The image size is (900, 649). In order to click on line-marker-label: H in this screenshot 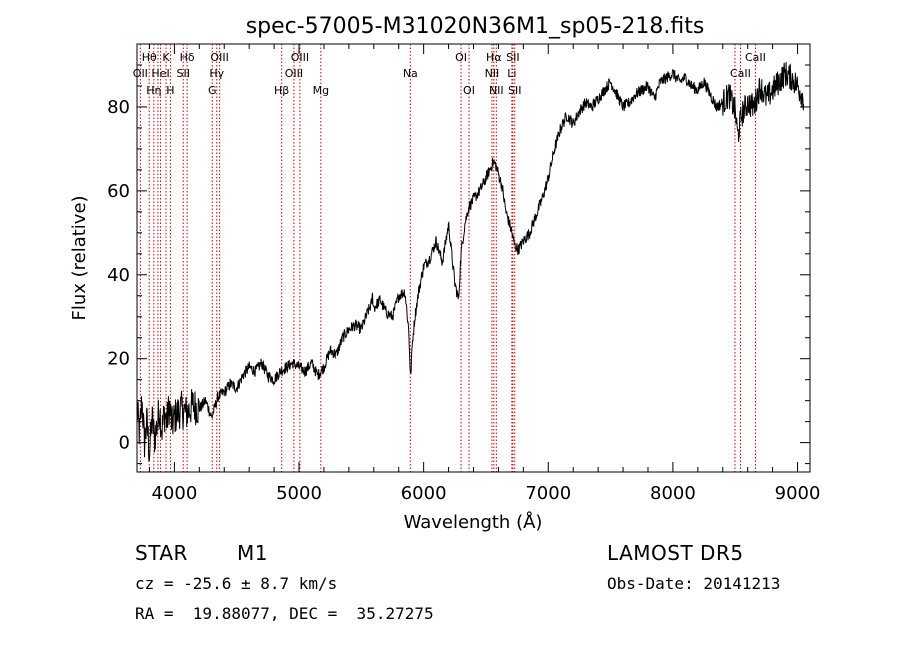, I will do `click(170, 90)`.